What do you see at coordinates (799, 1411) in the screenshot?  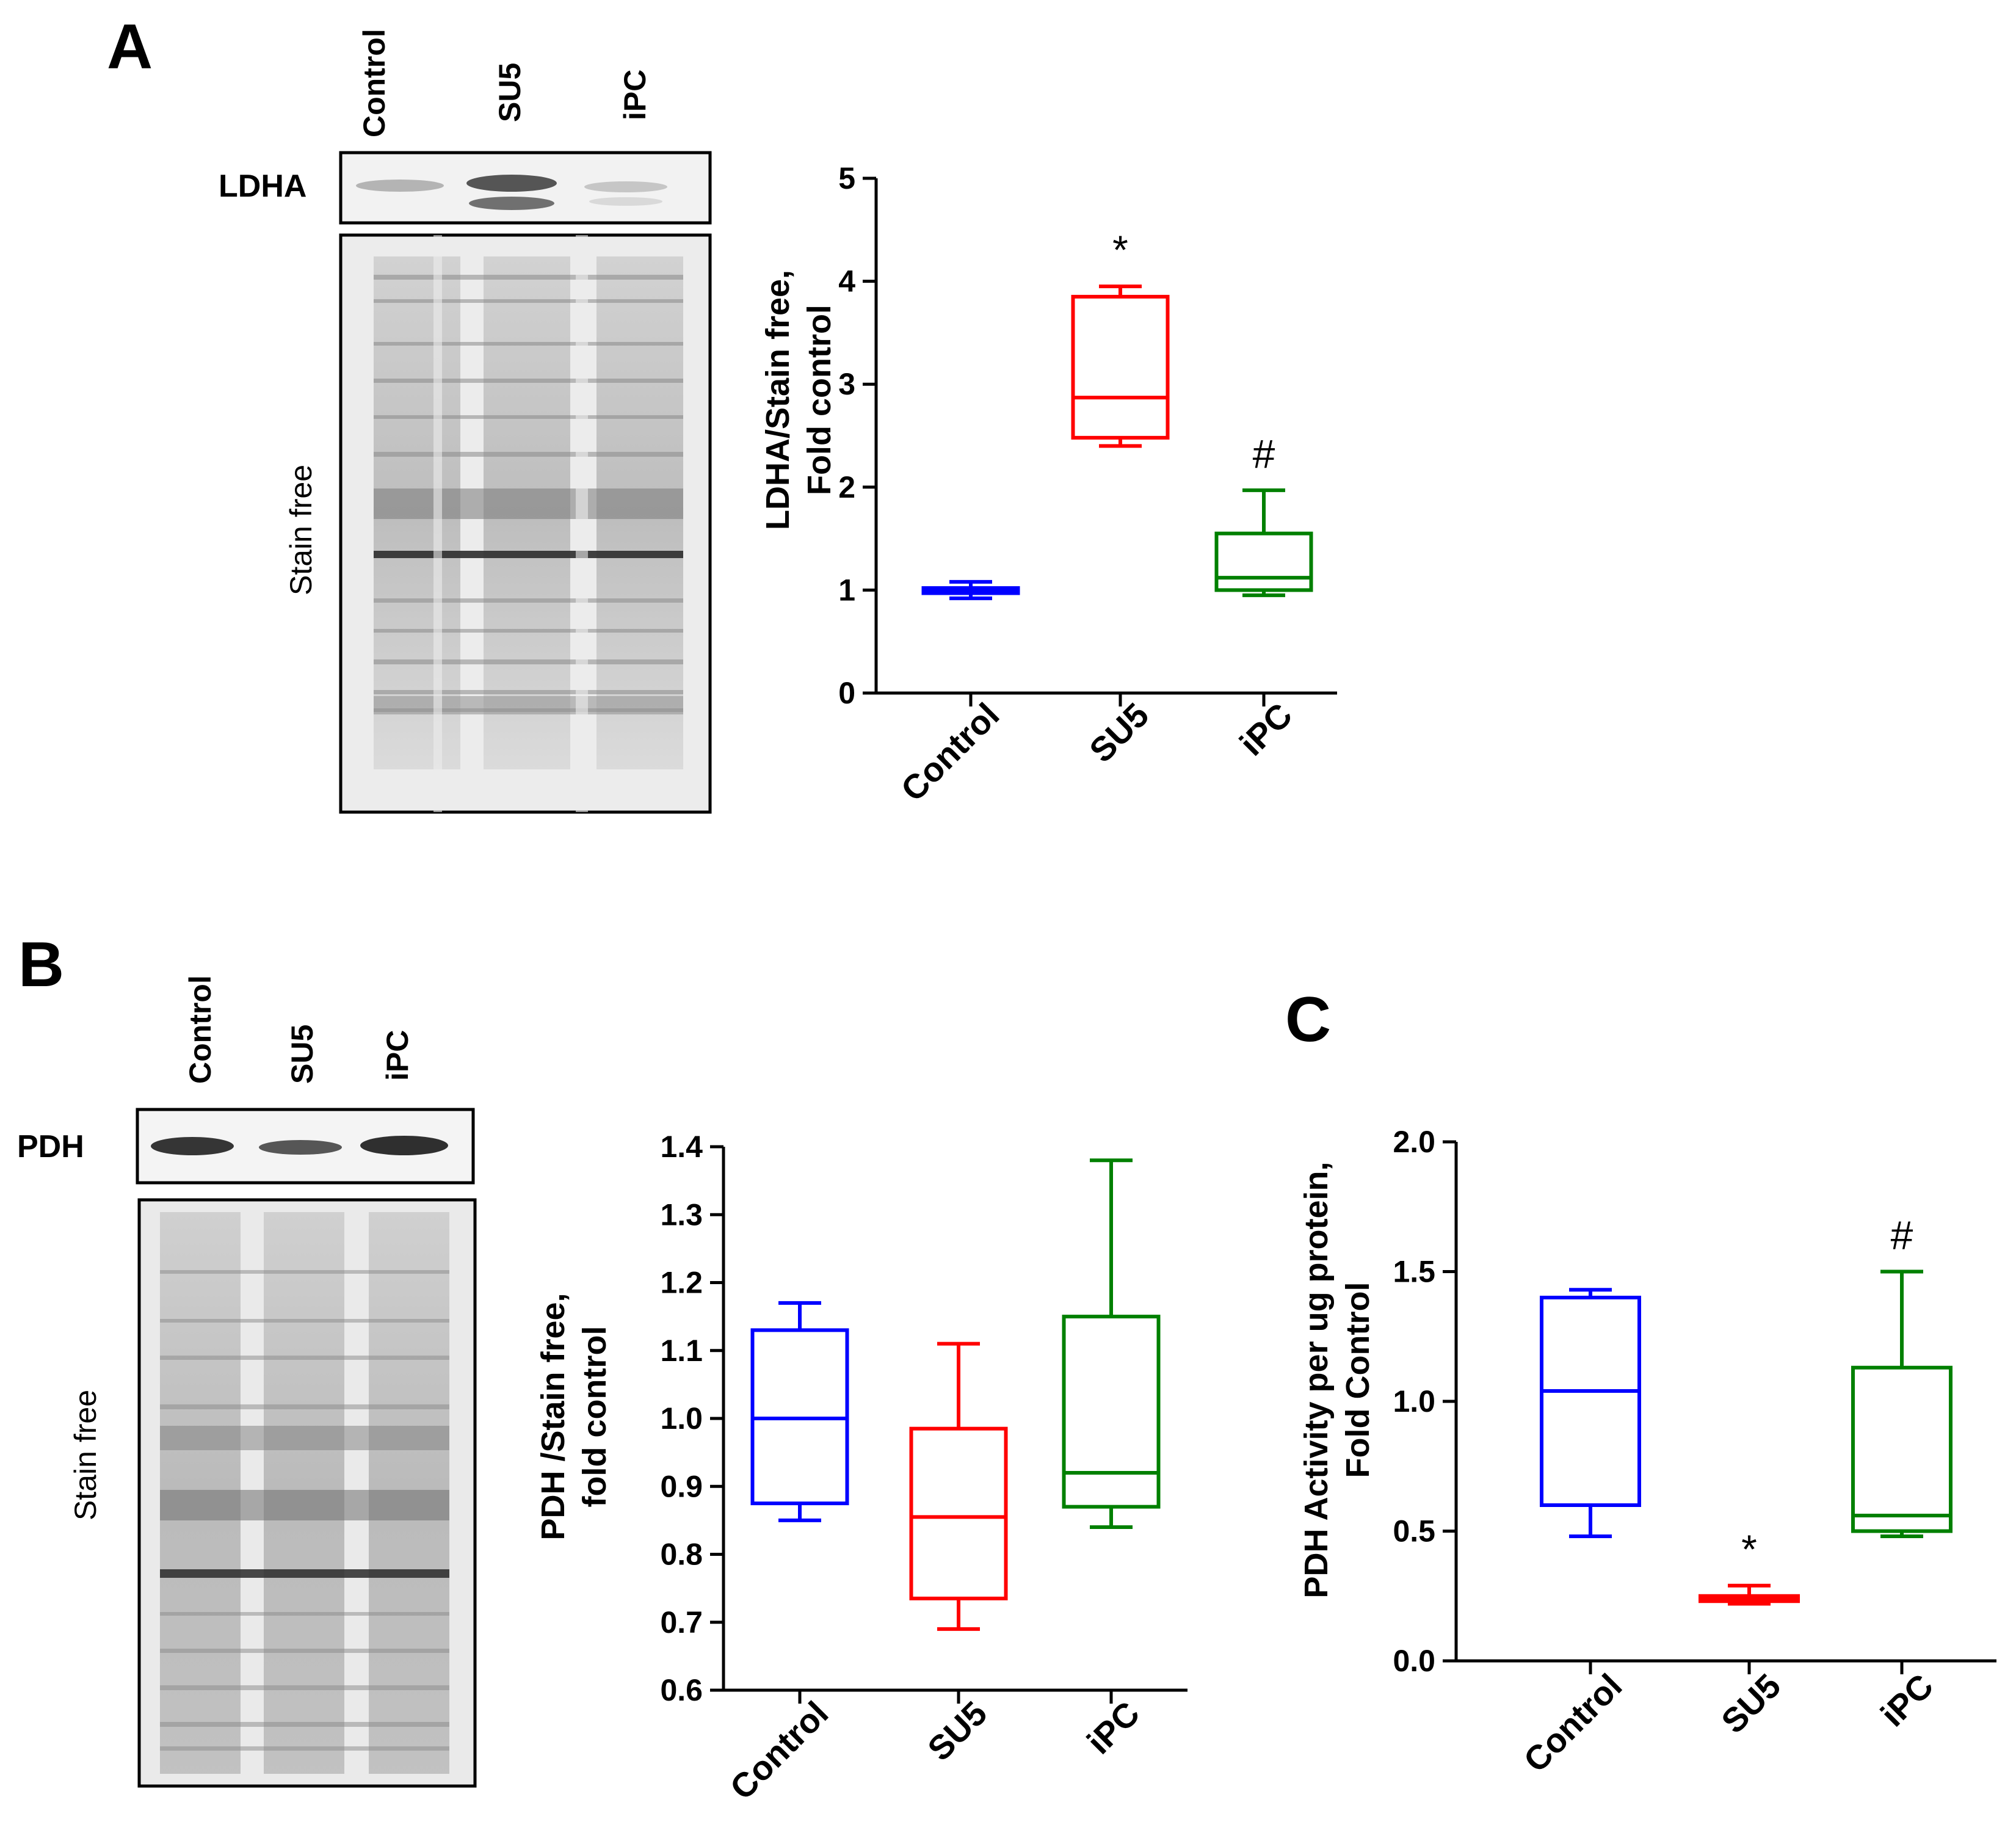 I see `chart-b-box-control` at bounding box center [799, 1411].